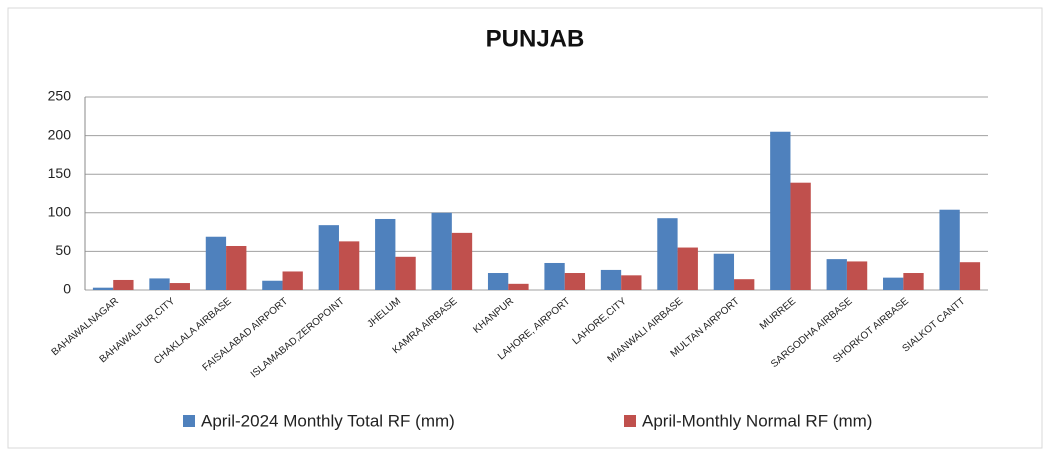 The image size is (1050, 451). I want to click on legend-label: April-2024 Monthly Total RF (mm), so click(328, 420).